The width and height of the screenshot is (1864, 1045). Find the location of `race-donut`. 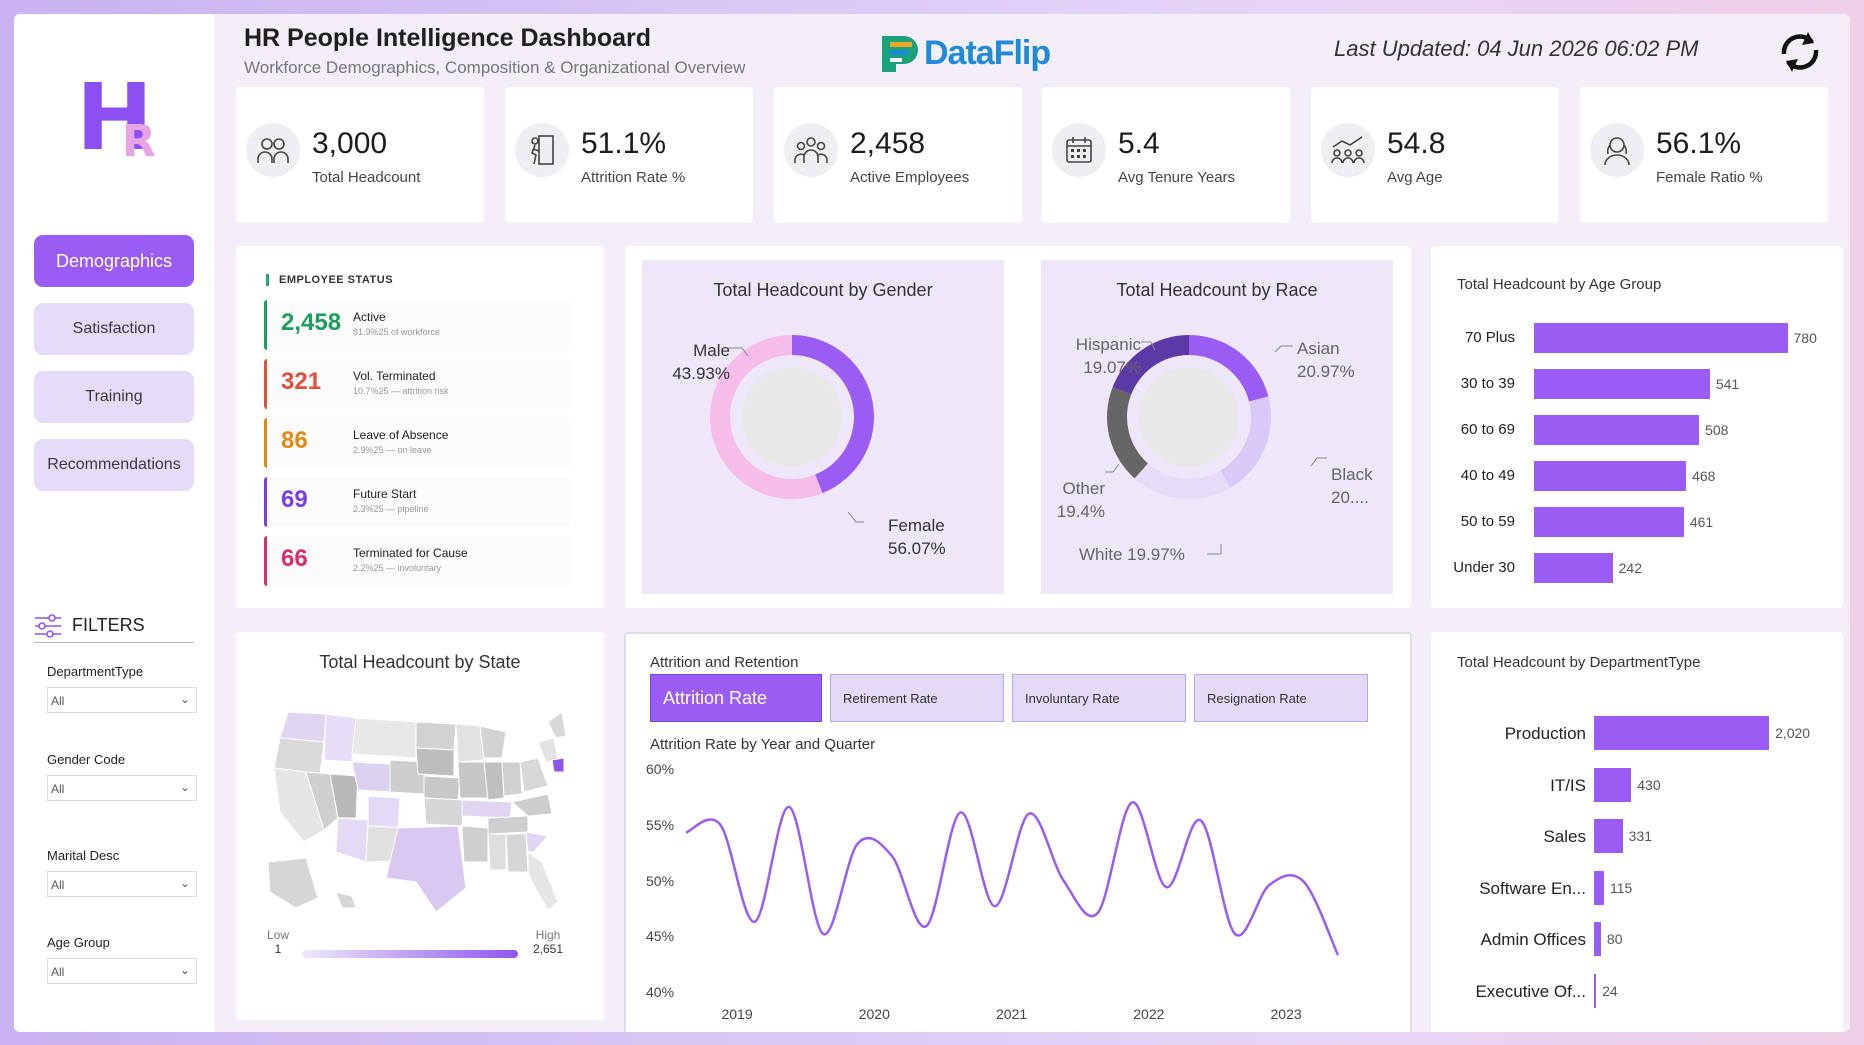

race-donut is located at coordinates (1217, 427).